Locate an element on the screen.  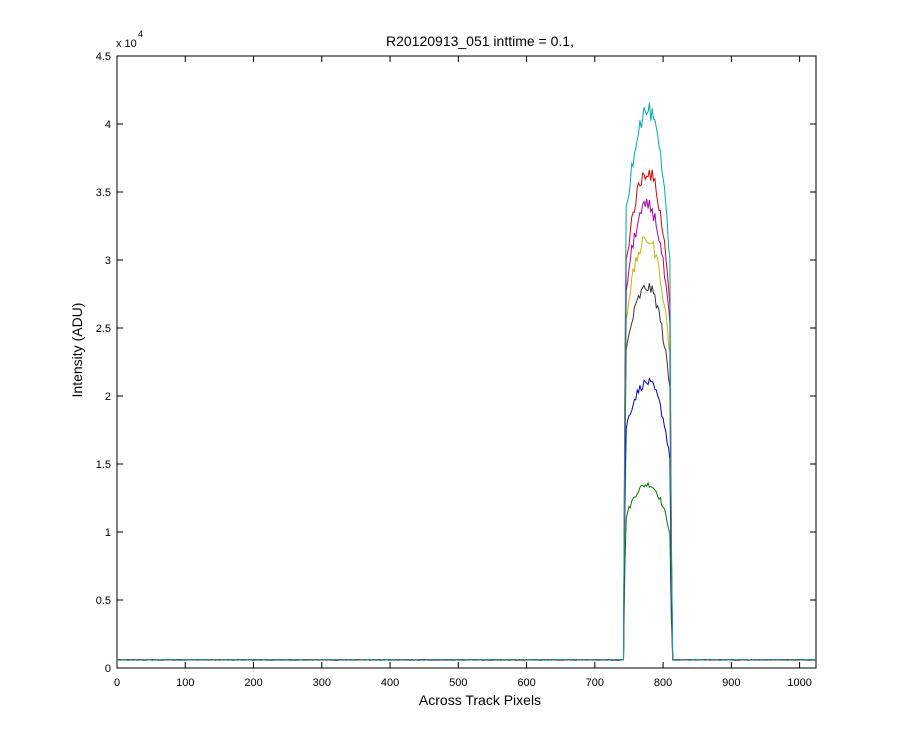
x-tick-label: 500 is located at coordinates (458, 683).